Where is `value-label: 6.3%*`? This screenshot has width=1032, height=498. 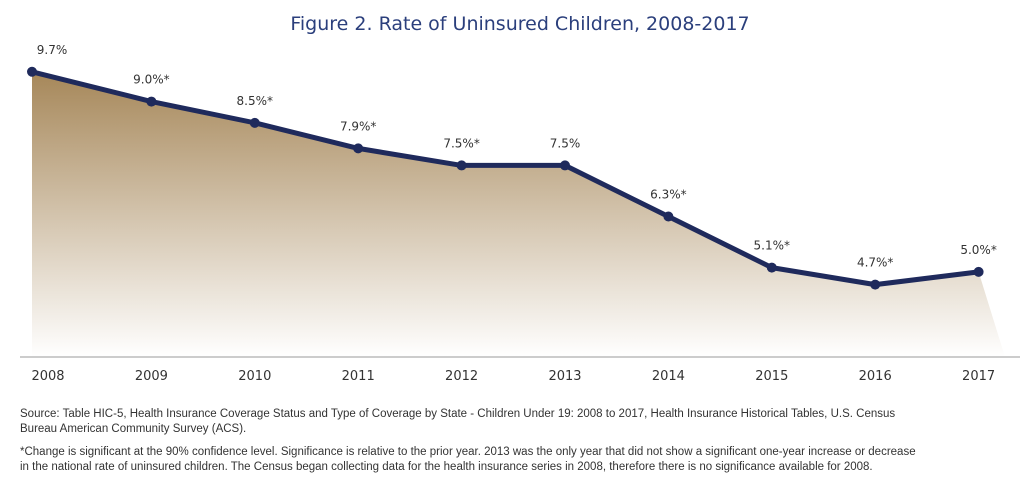 value-label: 6.3%* is located at coordinates (668, 195).